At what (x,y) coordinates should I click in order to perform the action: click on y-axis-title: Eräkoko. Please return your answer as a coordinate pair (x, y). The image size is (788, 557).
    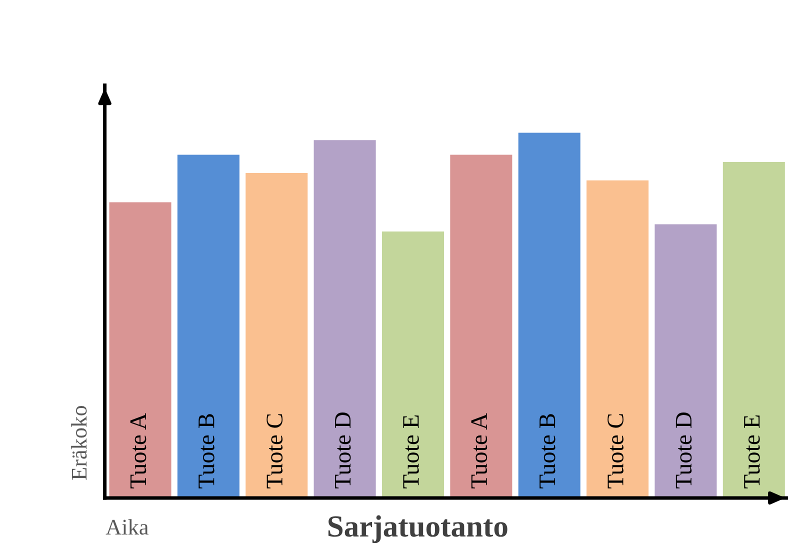
    Looking at the image, I should click on (79, 443).